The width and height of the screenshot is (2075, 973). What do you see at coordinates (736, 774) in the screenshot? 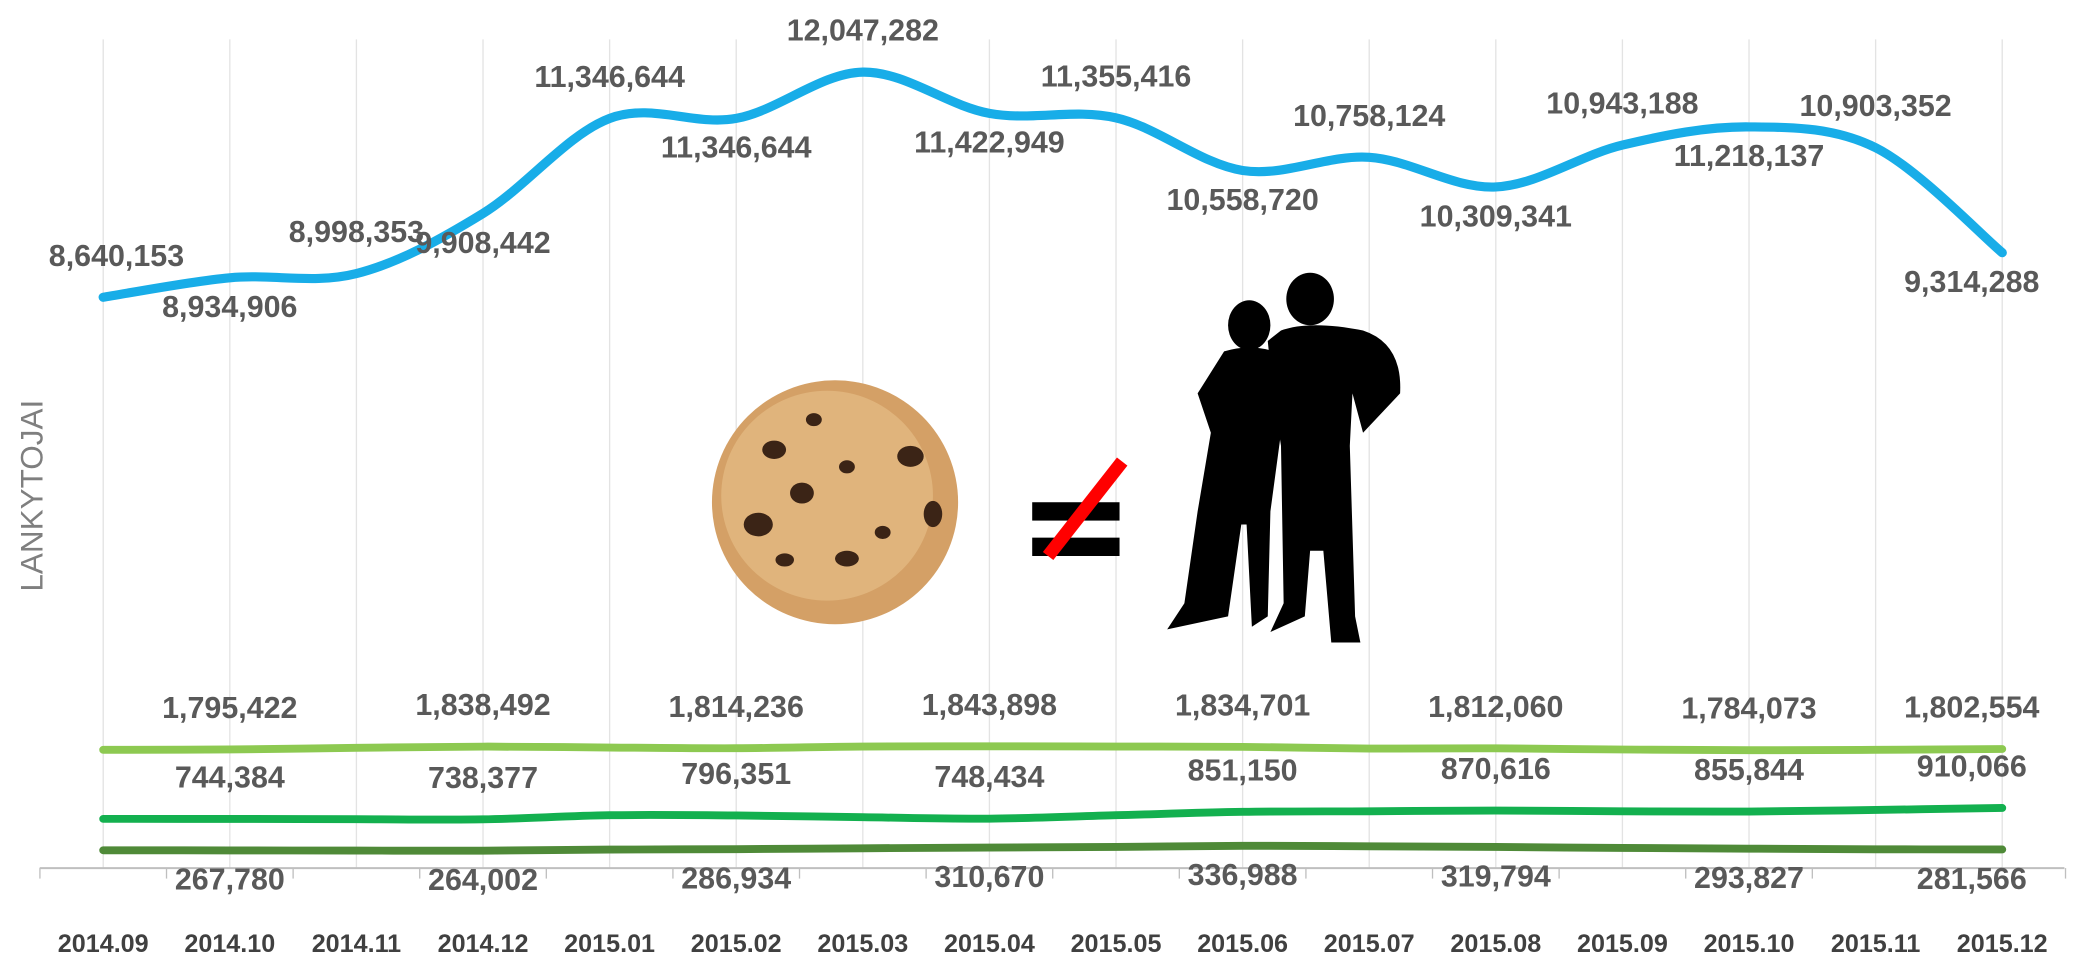
I see `data-label: 796,351` at bounding box center [736, 774].